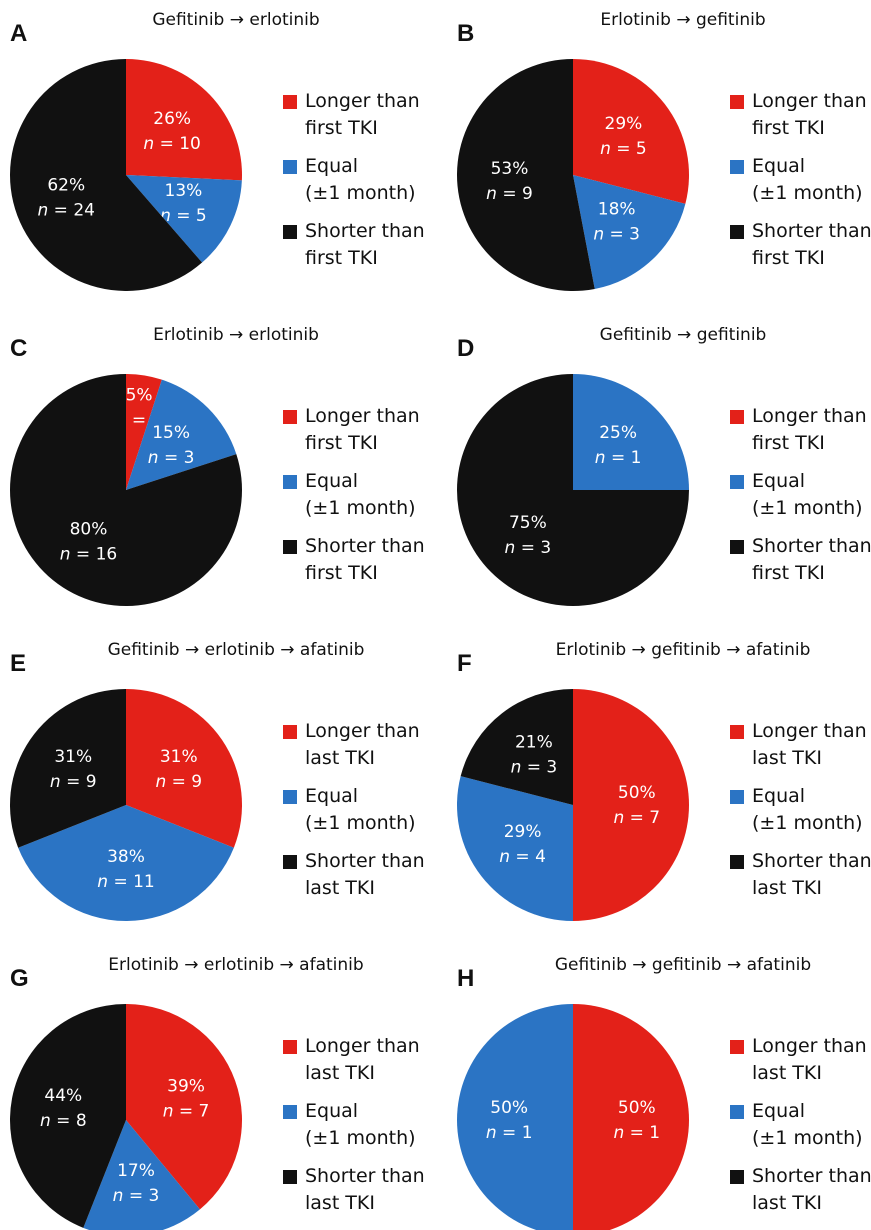 The width and height of the screenshot is (871, 1230). Describe the element at coordinates (19, 978) in the screenshot. I see `panel-letter: G` at that location.